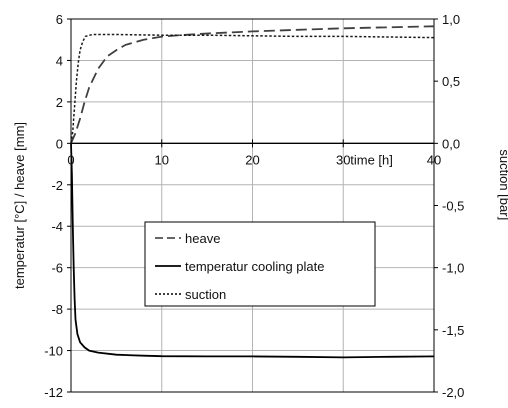 The height and width of the screenshot is (408, 508). Describe the element at coordinates (254, 266) in the screenshot. I see `legend-label-temperatur-cooling-plate: temperatur cooling plate` at that location.